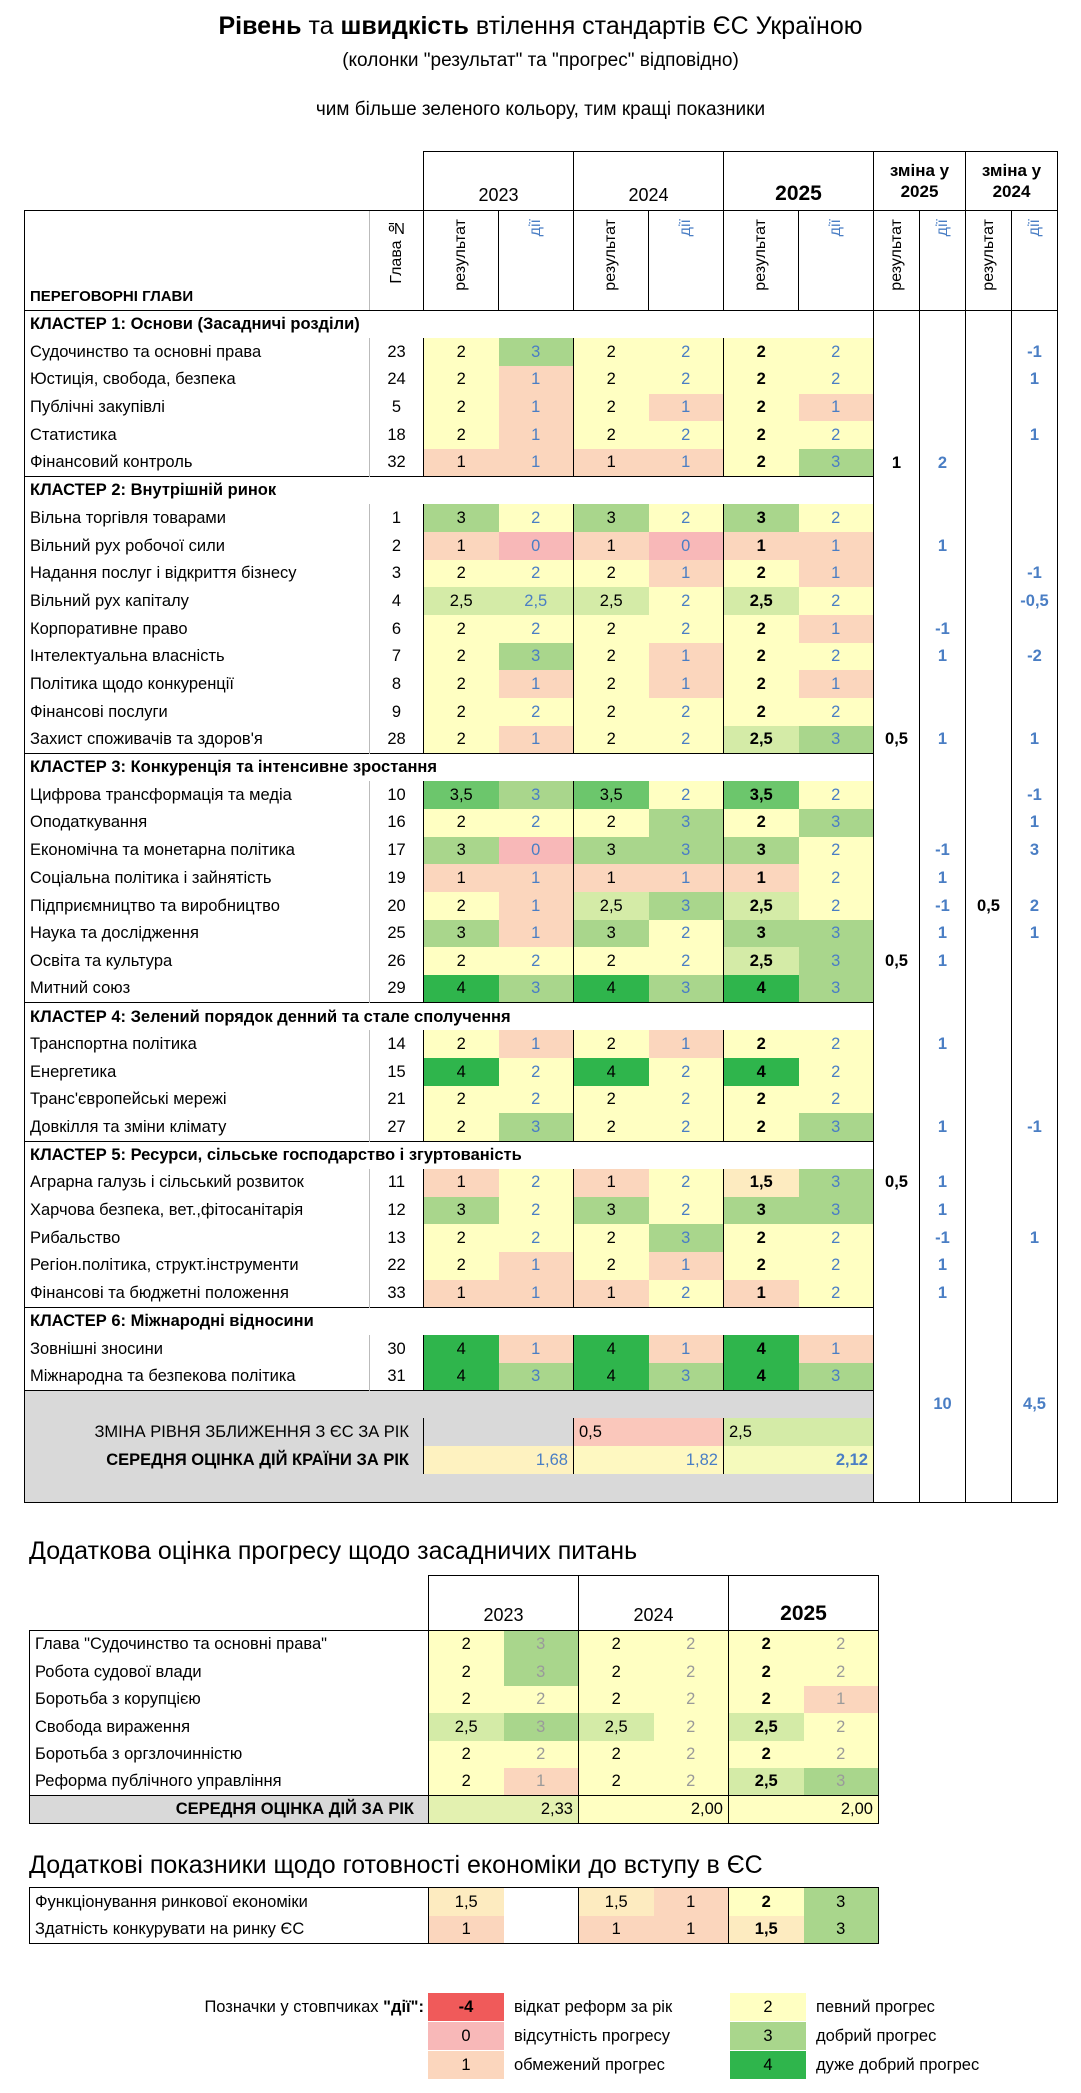 The width and height of the screenshot is (1081, 2093). What do you see at coordinates (197, 1099) in the screenshot?
I see `chapter-name: Транс'європейські мережі` at bounding box center [197, 1099].